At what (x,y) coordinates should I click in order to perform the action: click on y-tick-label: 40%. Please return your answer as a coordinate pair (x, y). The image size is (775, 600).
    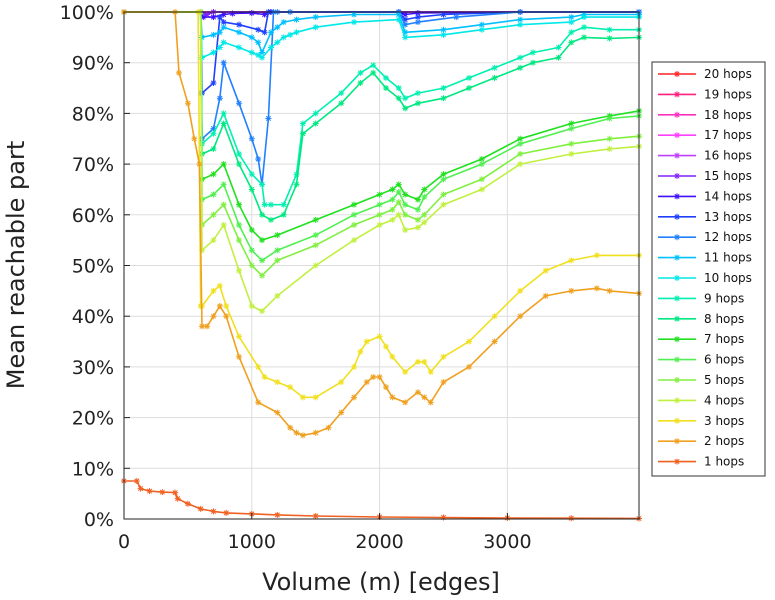
    Looking at the image, I should click on (93, 317).